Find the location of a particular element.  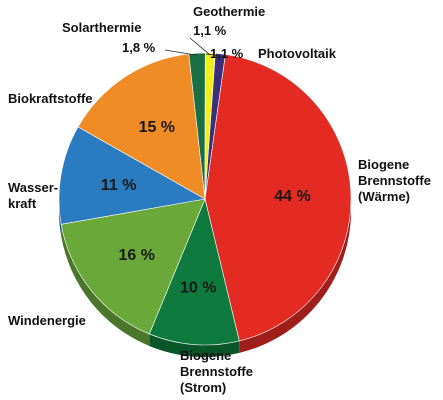

value-label-solarthermie: 1,8 % is located at coordinates (139, 47).